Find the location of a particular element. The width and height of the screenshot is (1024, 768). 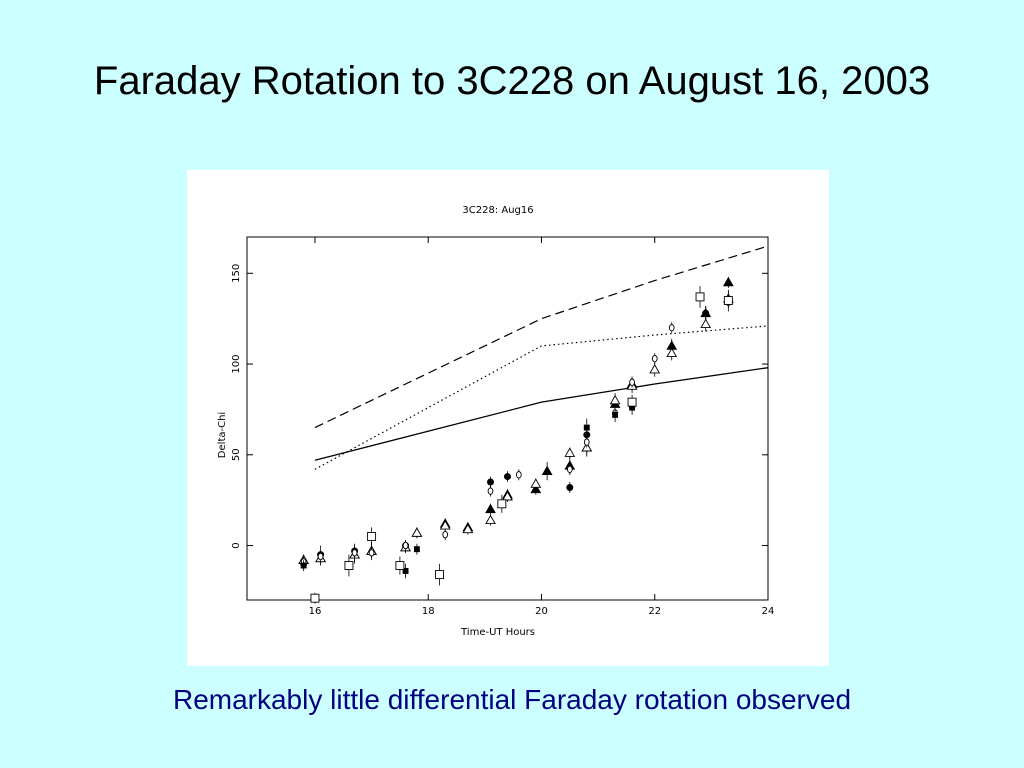

x-tick-label: 20 is located at coordinates (541, 611).